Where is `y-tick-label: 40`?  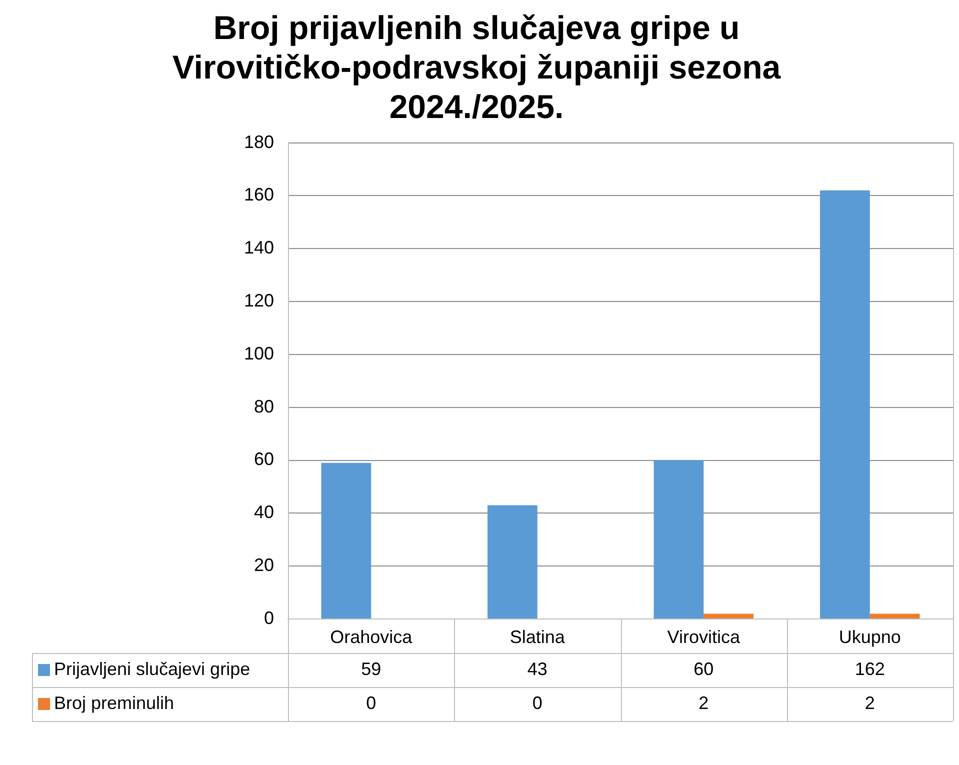
y-tick-label: 40 is located at coordinates (264, 512).